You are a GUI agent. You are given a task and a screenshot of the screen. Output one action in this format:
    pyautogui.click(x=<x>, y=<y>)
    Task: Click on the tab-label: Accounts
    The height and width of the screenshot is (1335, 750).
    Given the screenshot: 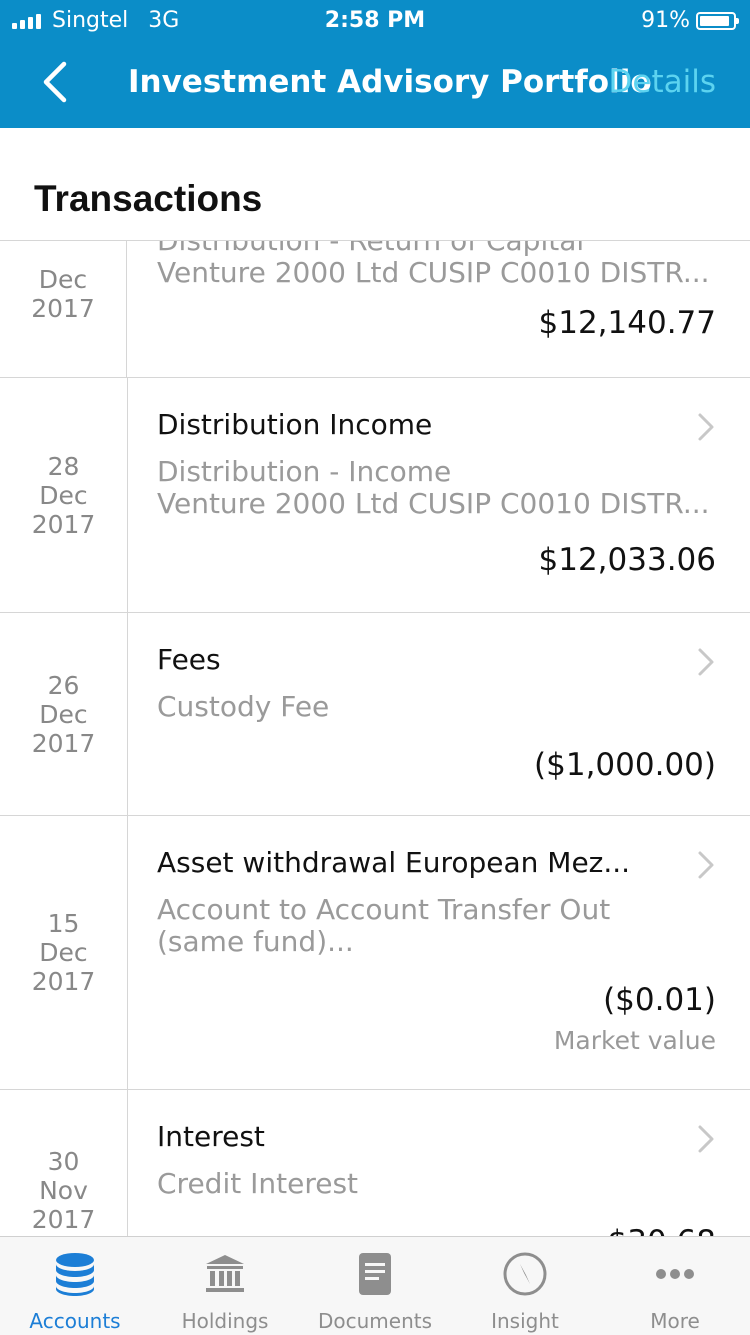 What is the action you would take?
    pyautogui.click(x=75, y=1321)
    